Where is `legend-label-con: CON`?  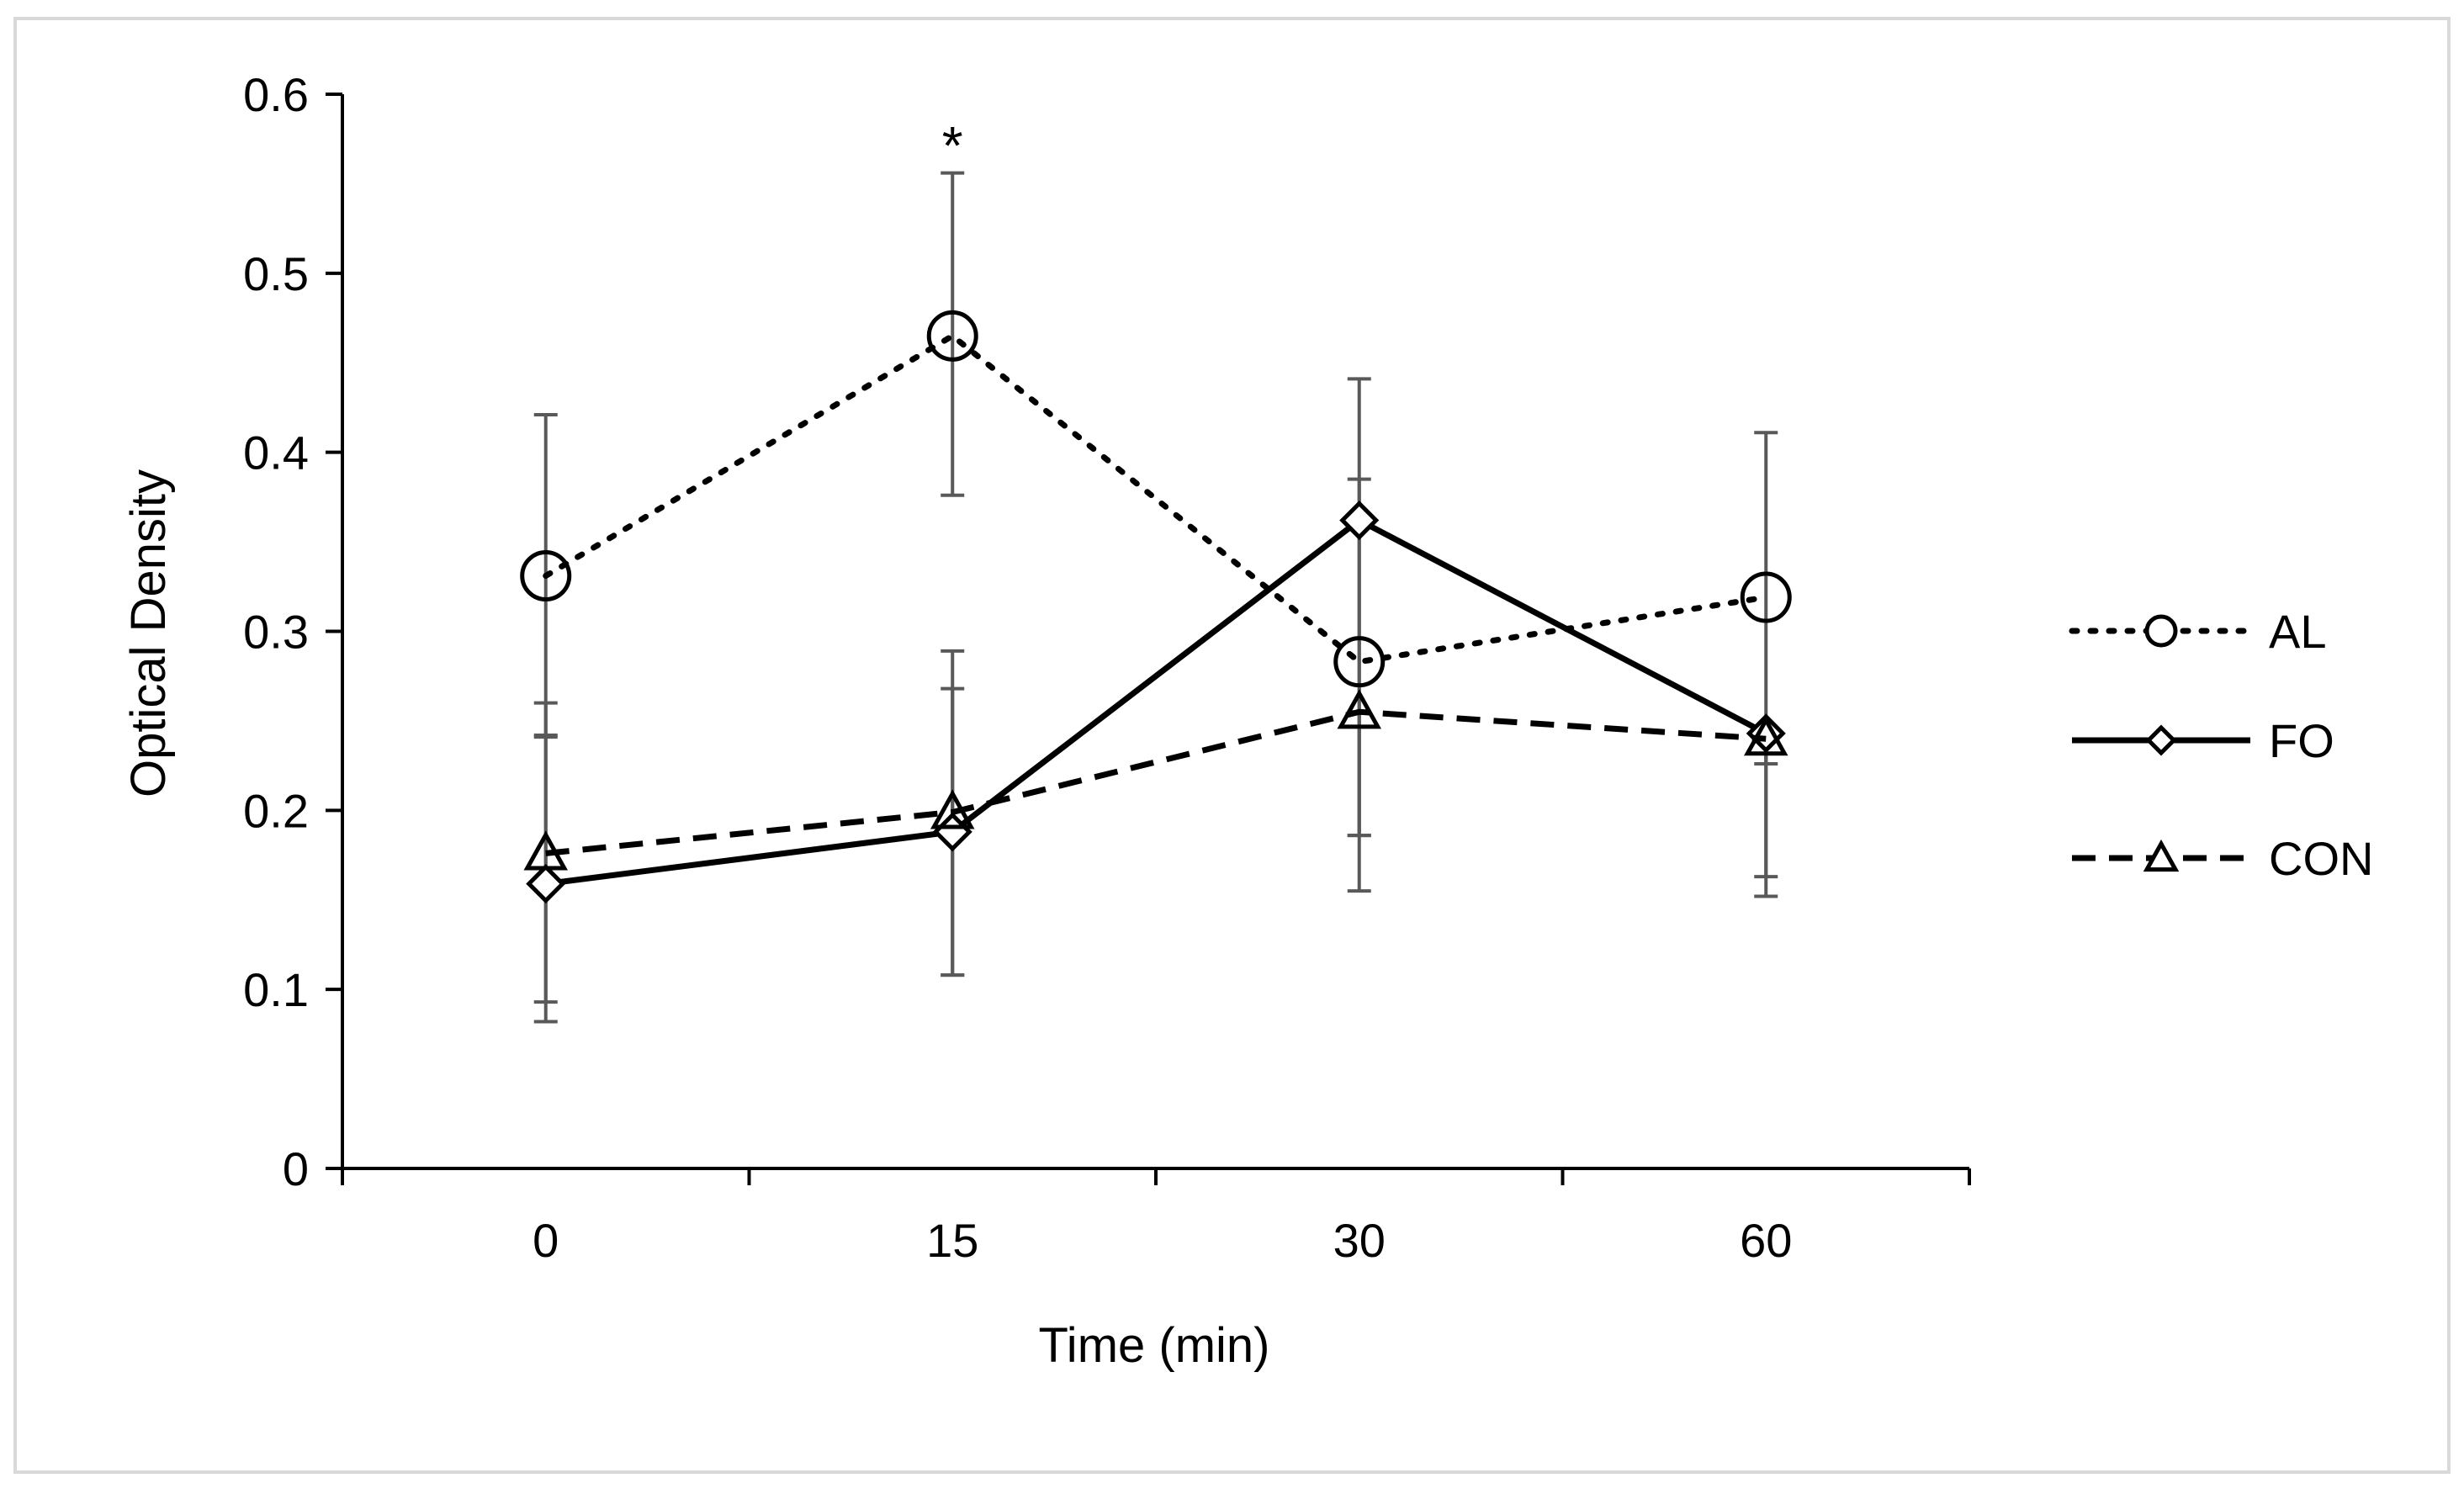
legend-label-con: CON is located at coordinates (2321, 858).